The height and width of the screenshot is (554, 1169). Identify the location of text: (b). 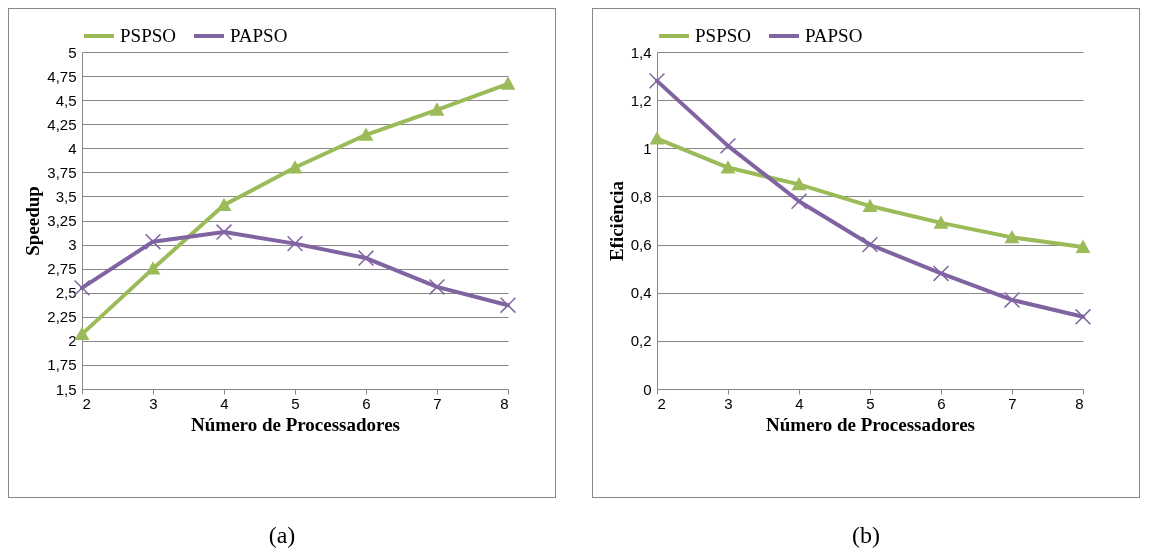
(866, 535).